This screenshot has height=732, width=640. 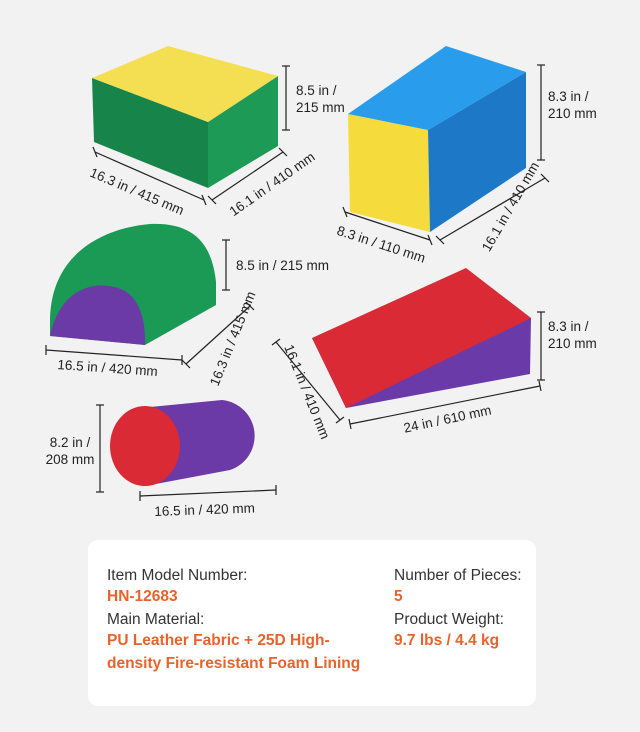 I want to click on wedge-height-text: 8.3 in / 210 mm, so click(x=572, y=335).